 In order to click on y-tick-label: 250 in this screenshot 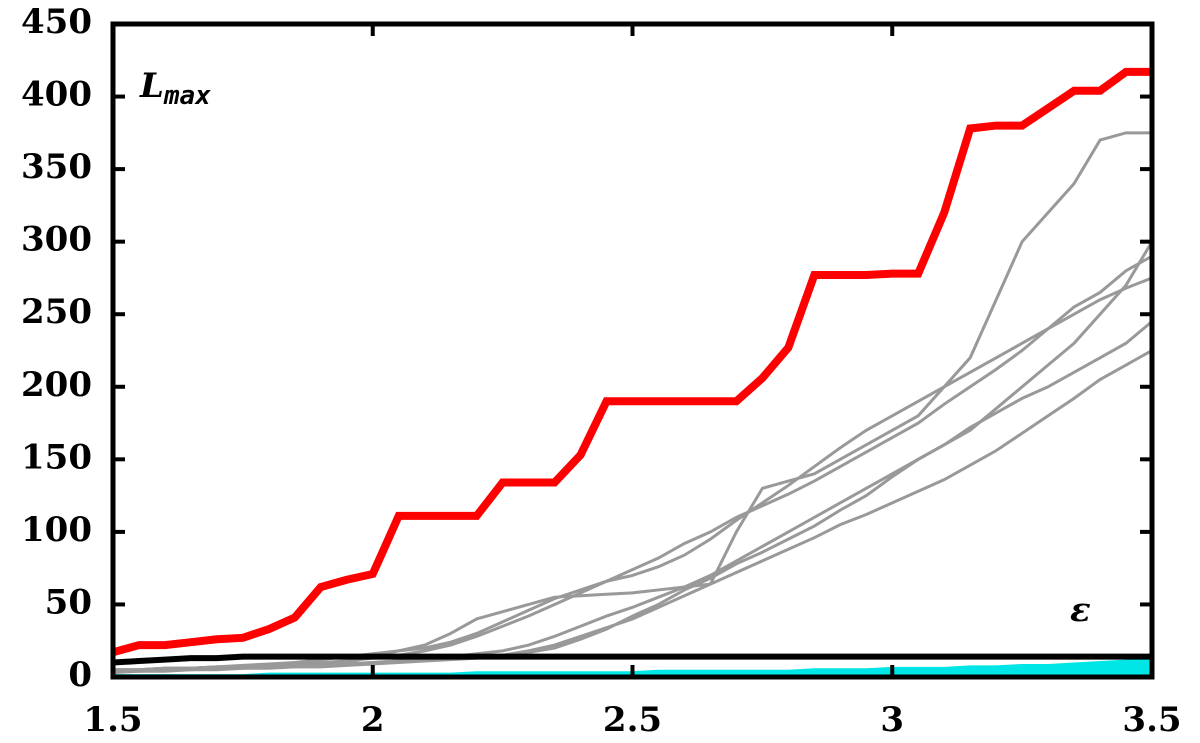, I will do `click(56, 312)`.